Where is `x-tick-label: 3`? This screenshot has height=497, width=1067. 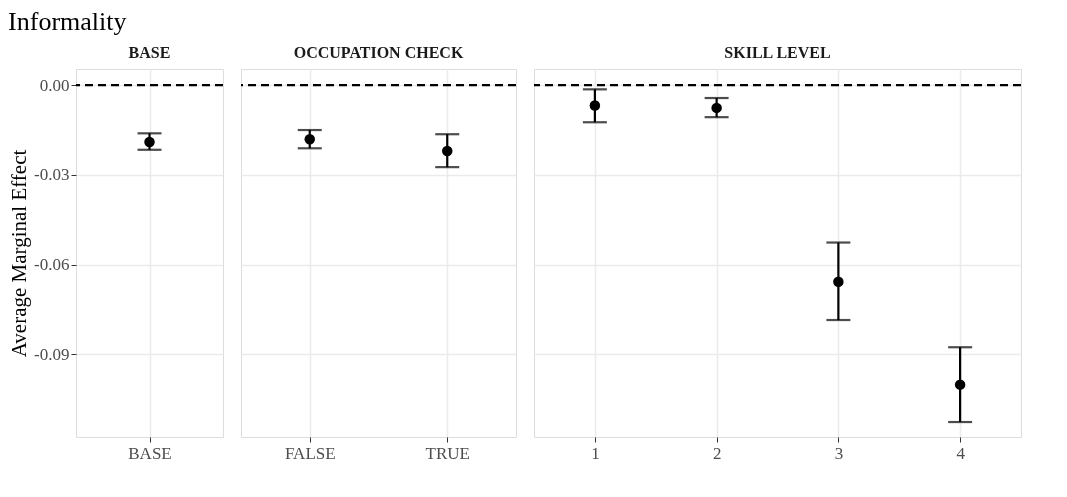
x-tick-label: 3 is located at coordinates (839, 453).